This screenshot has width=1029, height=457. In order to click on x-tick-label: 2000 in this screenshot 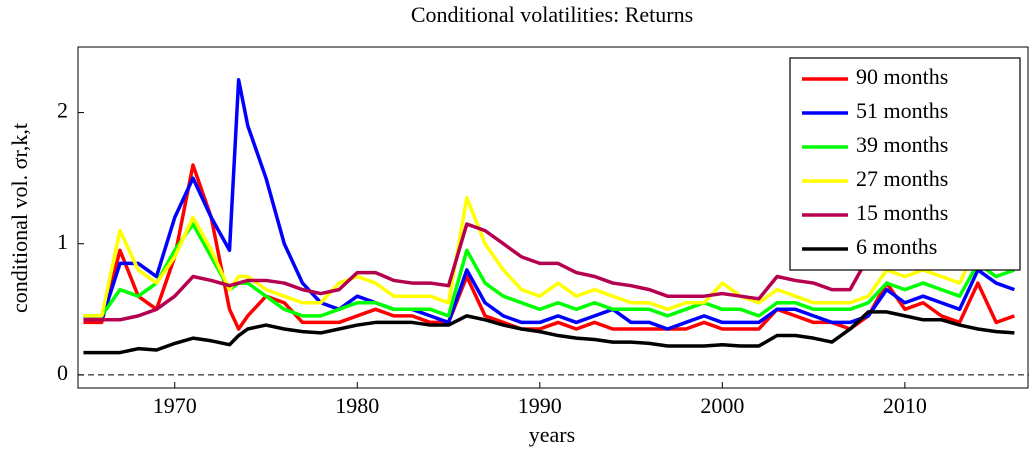, I will do `click(722, 405)`.